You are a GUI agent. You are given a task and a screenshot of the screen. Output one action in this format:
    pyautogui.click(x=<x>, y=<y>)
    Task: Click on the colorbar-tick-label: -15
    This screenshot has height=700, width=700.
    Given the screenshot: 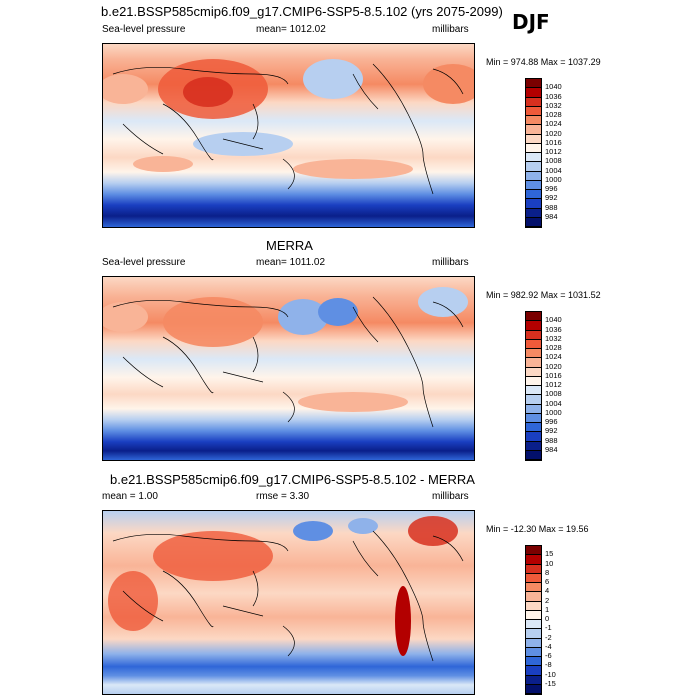 What is the action you would take?
    pyautogui.click(x=550, y=683)
    